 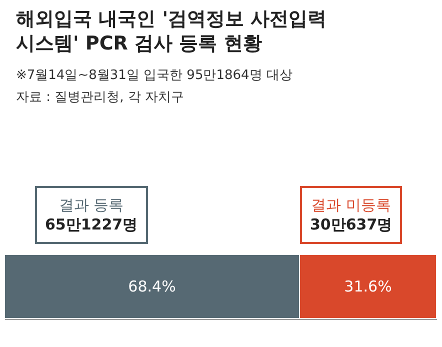 What do you see at coordinates (100, 97) in the screenshot?
I see `text: 자료 : 질병관리청, 각 자치구` at bounding box center [100, 97].